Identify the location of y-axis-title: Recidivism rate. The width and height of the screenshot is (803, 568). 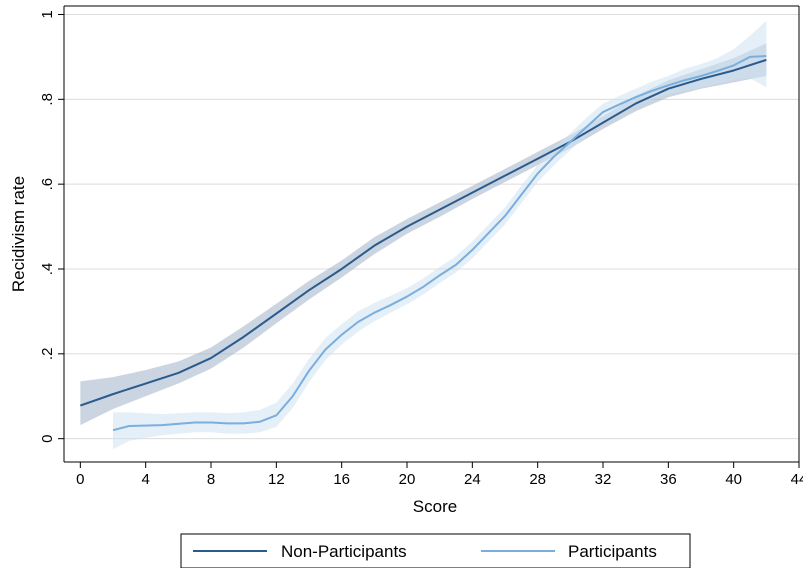
(18, 234).